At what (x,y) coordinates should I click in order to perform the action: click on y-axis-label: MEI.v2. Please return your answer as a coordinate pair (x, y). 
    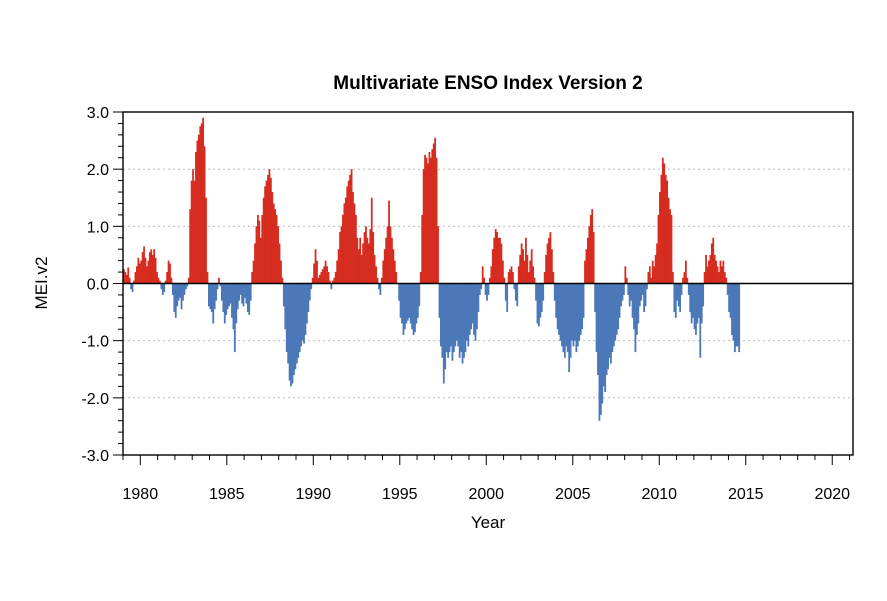
    Looking at the image, I should click on (41, 283).